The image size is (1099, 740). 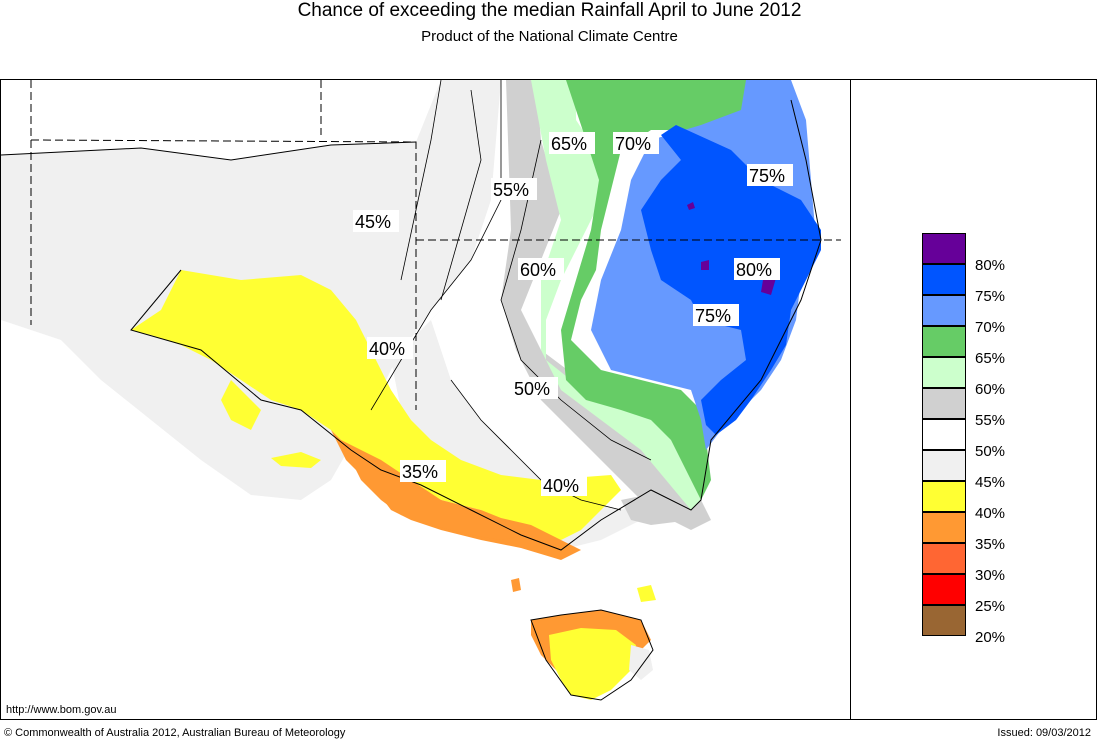 I want to click on legend-label: 40%, so click(x=990, y=513).